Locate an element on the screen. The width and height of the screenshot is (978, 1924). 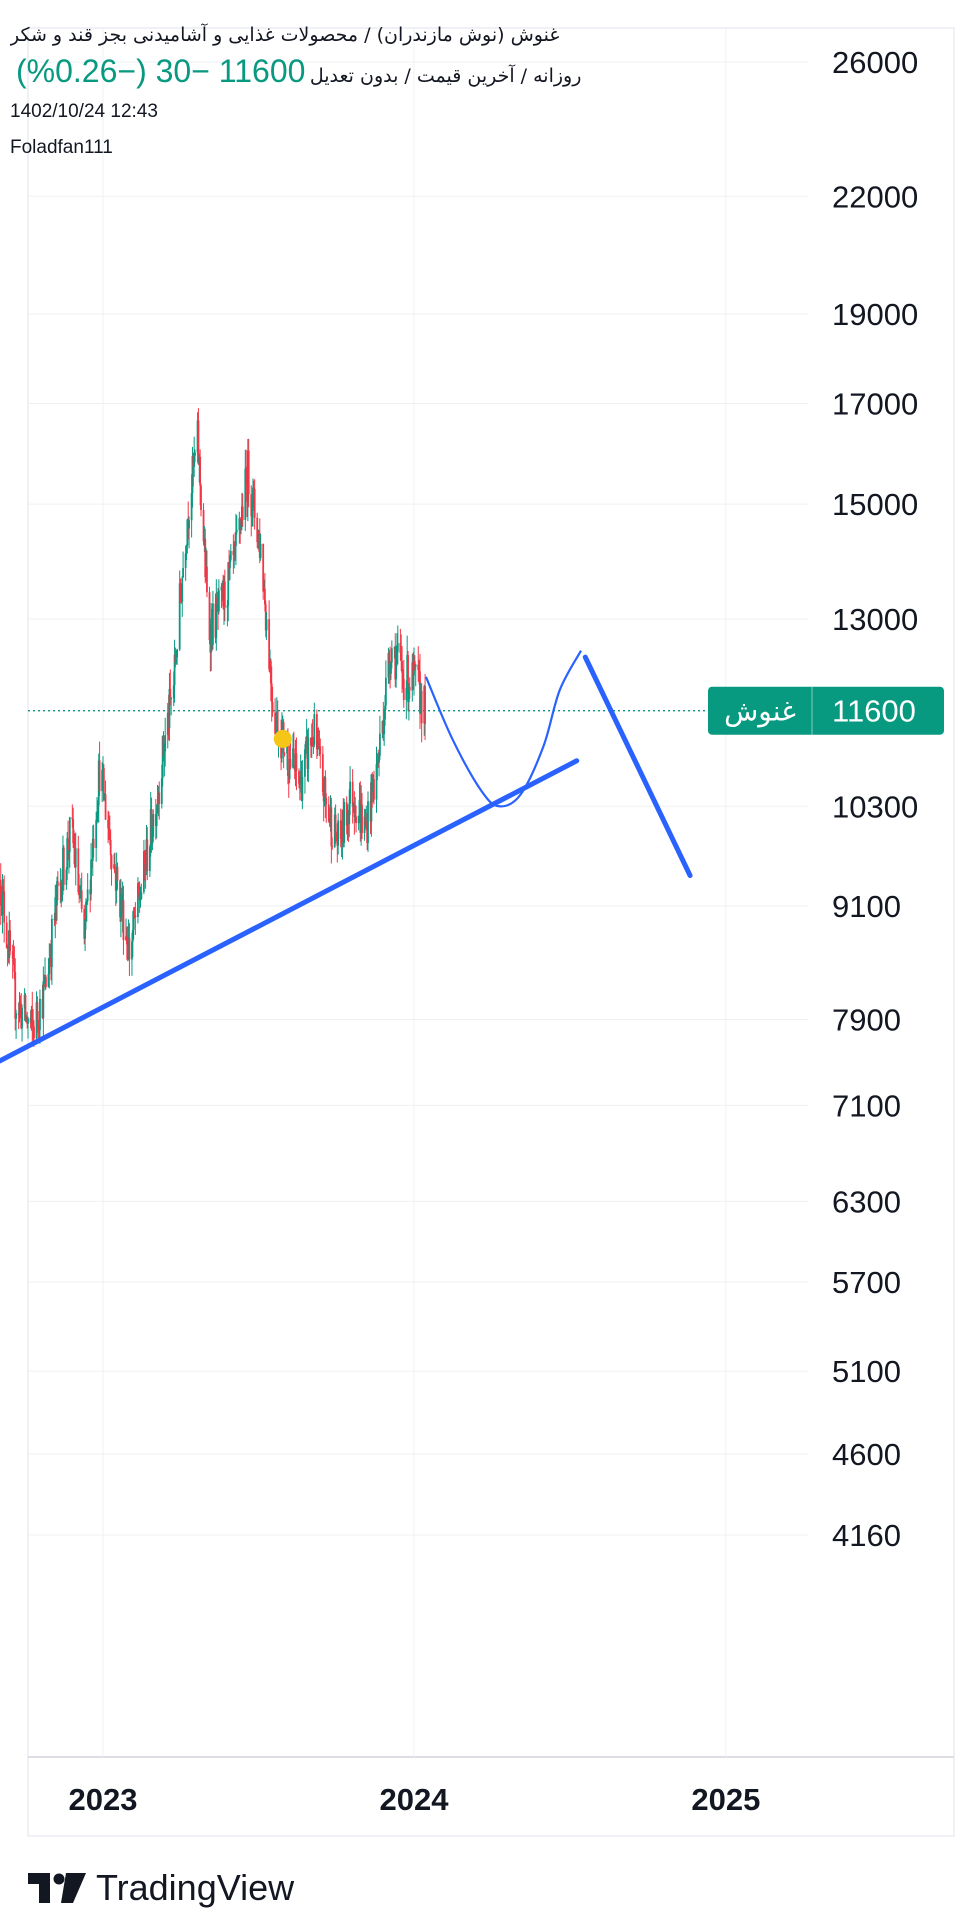
price-tick-label: 10300 is located at coordinates (875, 806).